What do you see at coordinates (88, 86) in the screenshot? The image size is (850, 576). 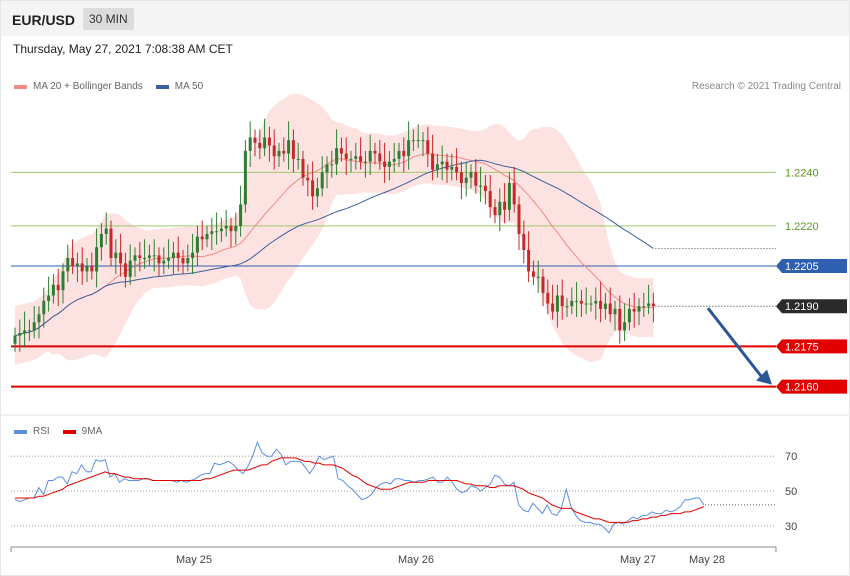 I see `legend-item-ma20: MA 20 + Bollinger Bands` at bounding box center [88, 86].